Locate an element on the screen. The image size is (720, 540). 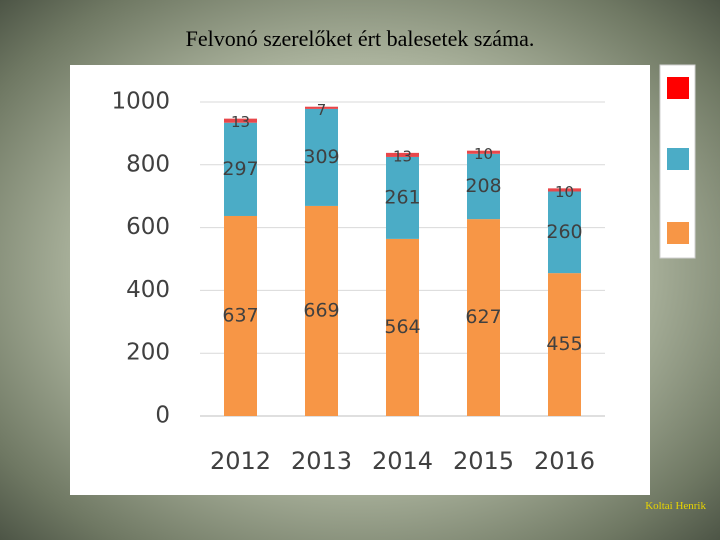
data-label: 7 is located at coordinates (322, 110).